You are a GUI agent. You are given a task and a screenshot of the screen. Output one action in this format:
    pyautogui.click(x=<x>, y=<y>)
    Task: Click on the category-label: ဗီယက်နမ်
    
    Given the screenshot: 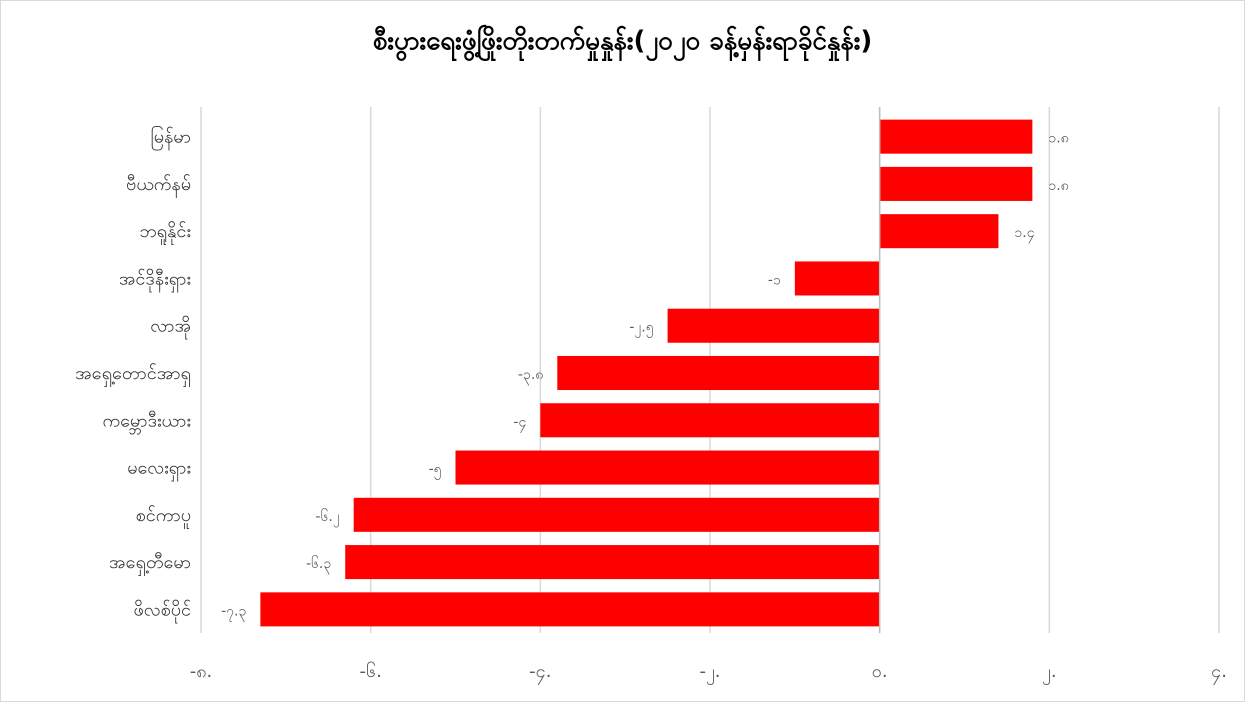 What is the action you would take?
    pyautogui.click(x=158, y=186)
    